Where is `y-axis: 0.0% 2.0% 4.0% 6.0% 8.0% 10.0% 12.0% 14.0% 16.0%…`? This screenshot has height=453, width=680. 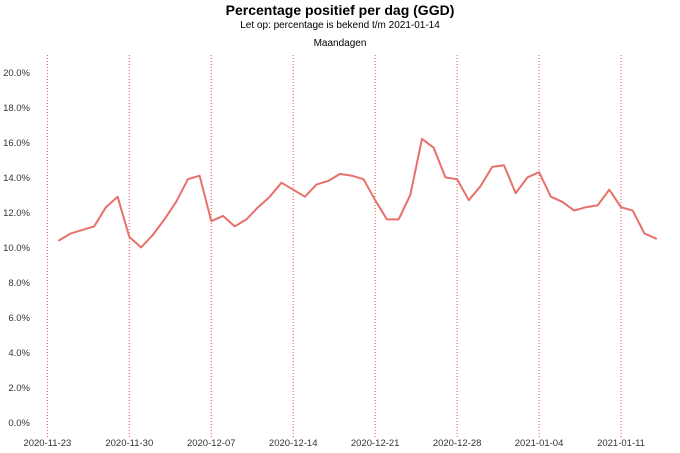
y-axis: 0.0% 2.0% 4.0% 6.0% 8.0% 10.0% 12.0% 14.0% 16.0%… is located at coordinates (16, 248).